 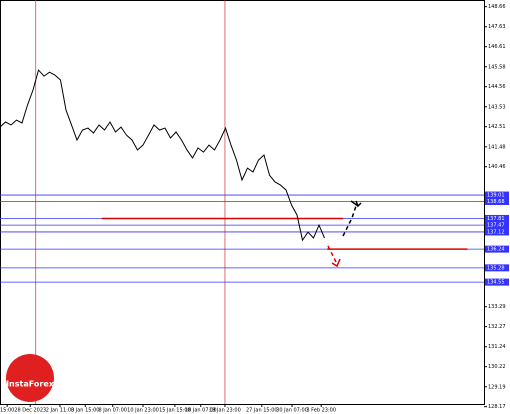 What do you see at coordinates (497, 327) in the screenshot?
I see `y-tick-label: 132.27` at bounding box center [497, 327].